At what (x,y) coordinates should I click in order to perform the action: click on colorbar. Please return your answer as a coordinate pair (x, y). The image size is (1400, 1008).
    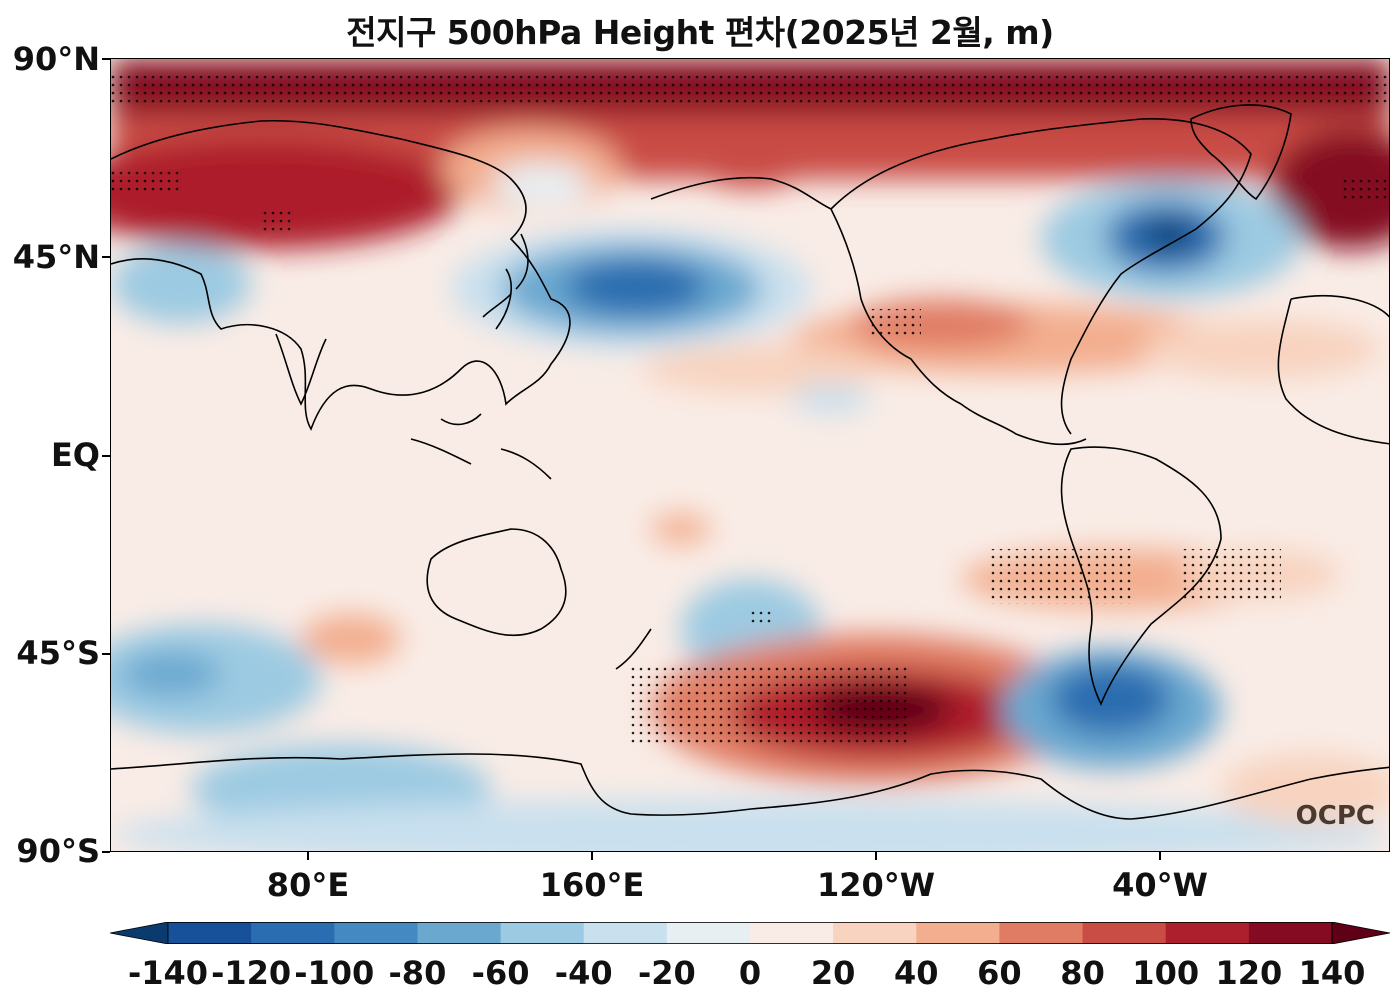
    Looking at the image, I should click on (750, 933).